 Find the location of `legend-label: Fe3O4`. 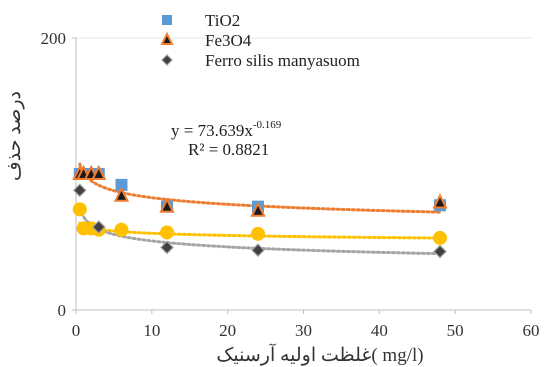

legend-label: Fe3O4 is located at coordinates (228, 40).